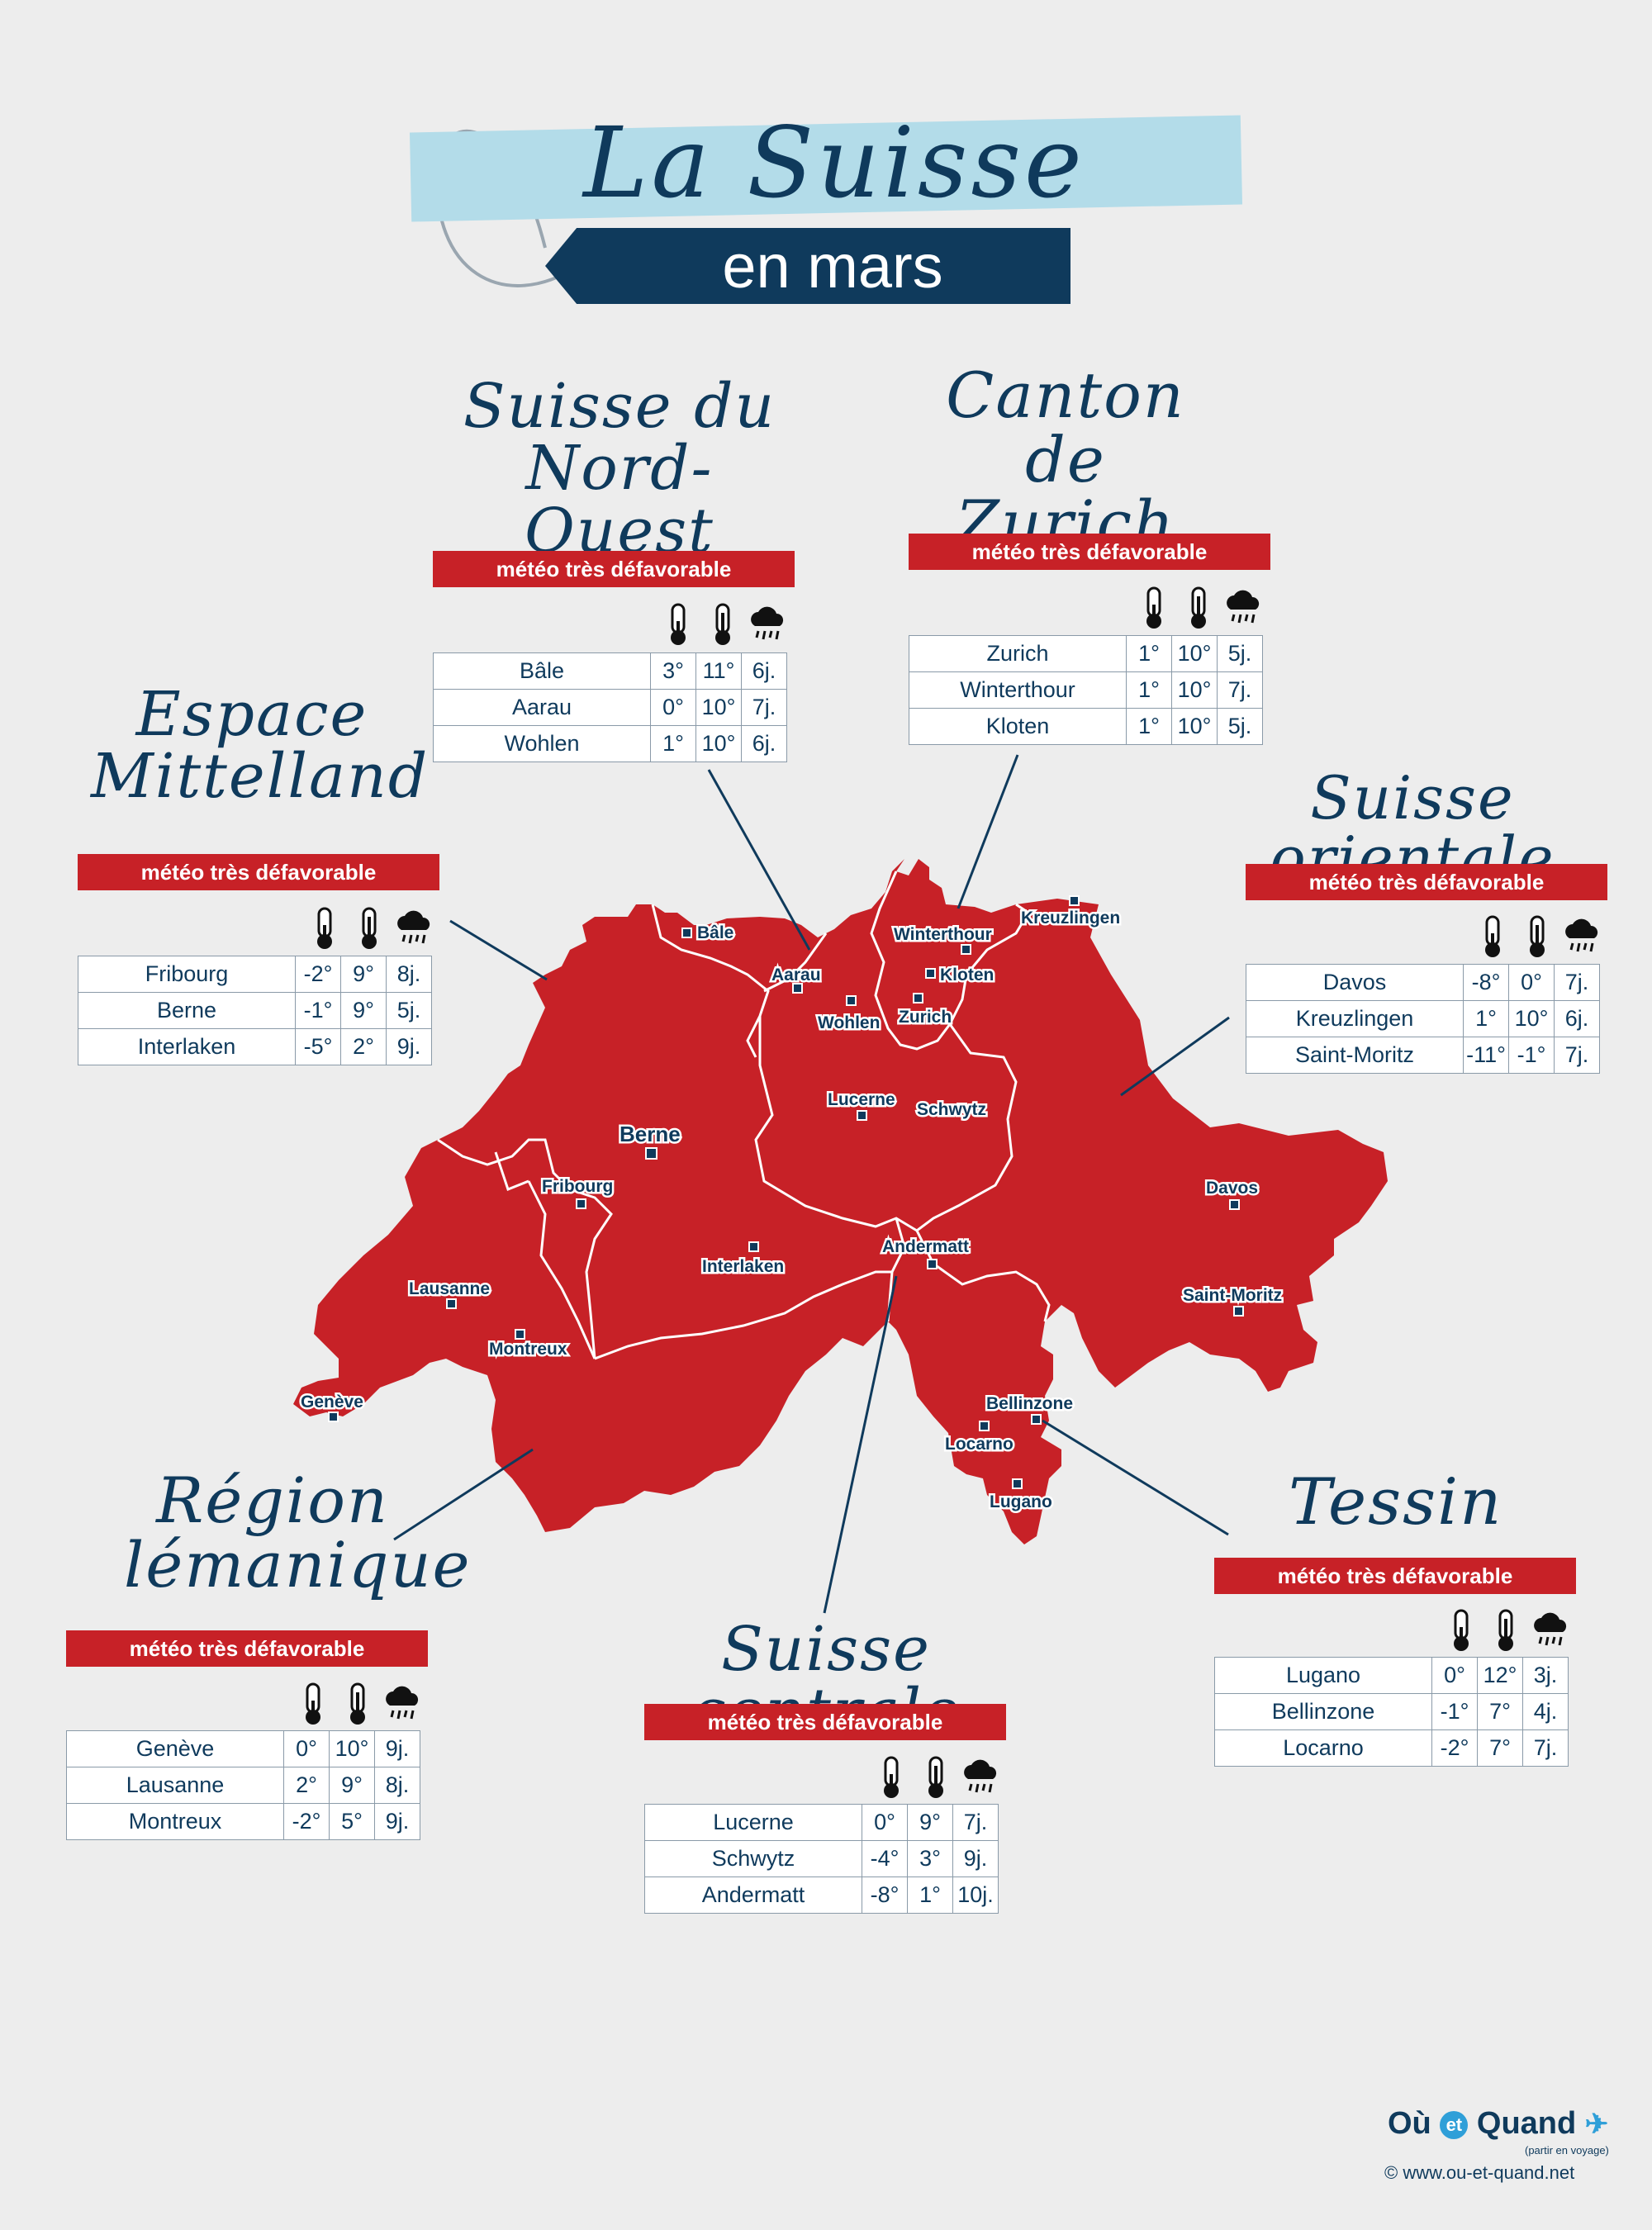 The height and width of the screenshot is (2230, 1652). I want to click on min-cell: -11°, so click(1486, 1055).